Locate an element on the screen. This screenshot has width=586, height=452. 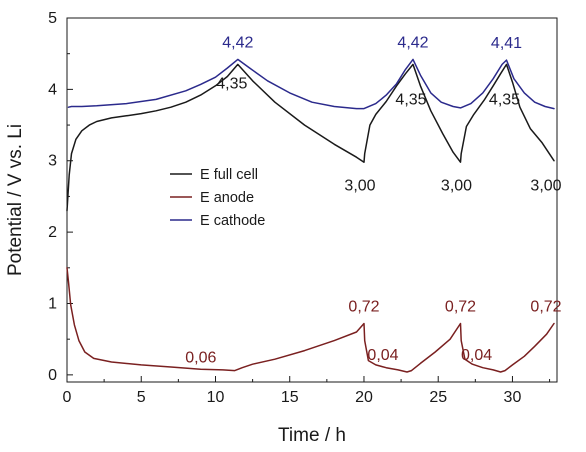
x-tick-label: 5 is located at coordinates (141, 397).